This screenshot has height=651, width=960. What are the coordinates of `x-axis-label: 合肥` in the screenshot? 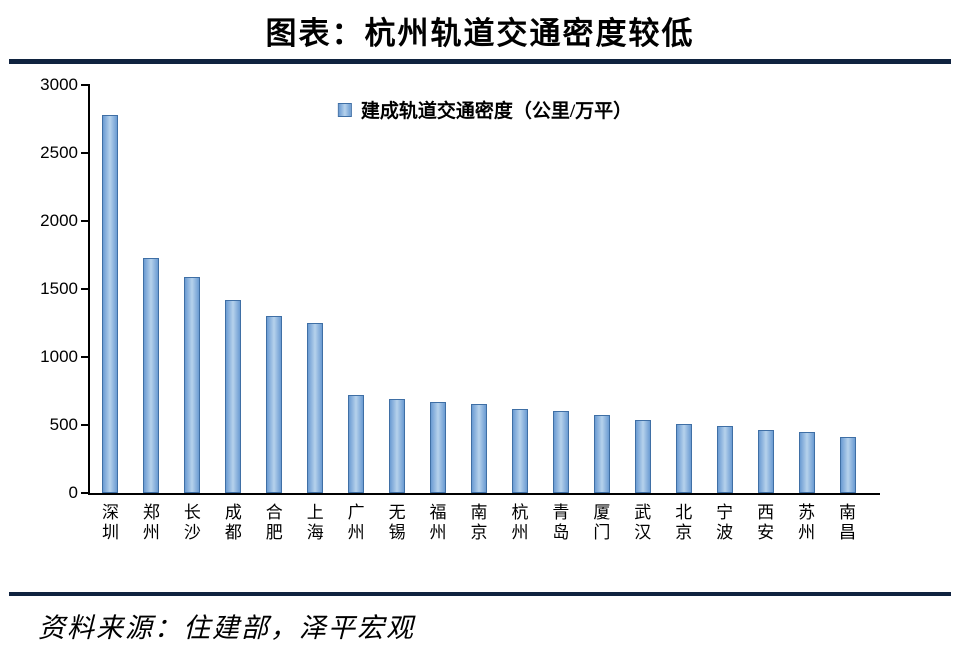 It's located at (274, 523).